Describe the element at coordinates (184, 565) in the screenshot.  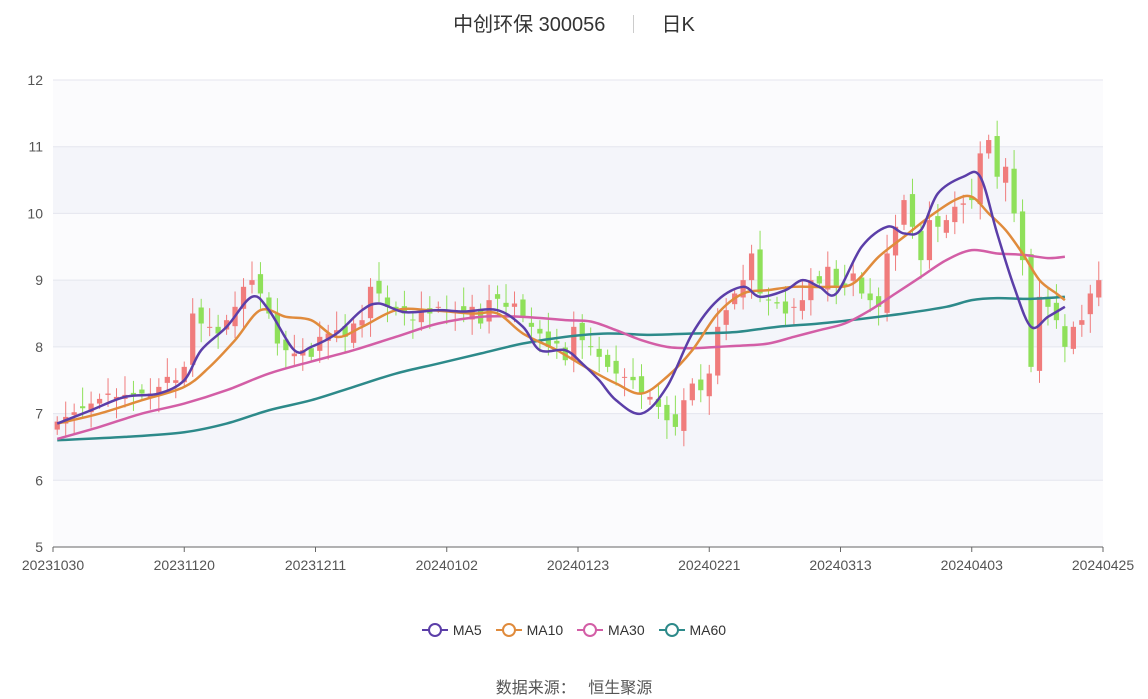
I see `x-tick-label: 20231120` at that location.